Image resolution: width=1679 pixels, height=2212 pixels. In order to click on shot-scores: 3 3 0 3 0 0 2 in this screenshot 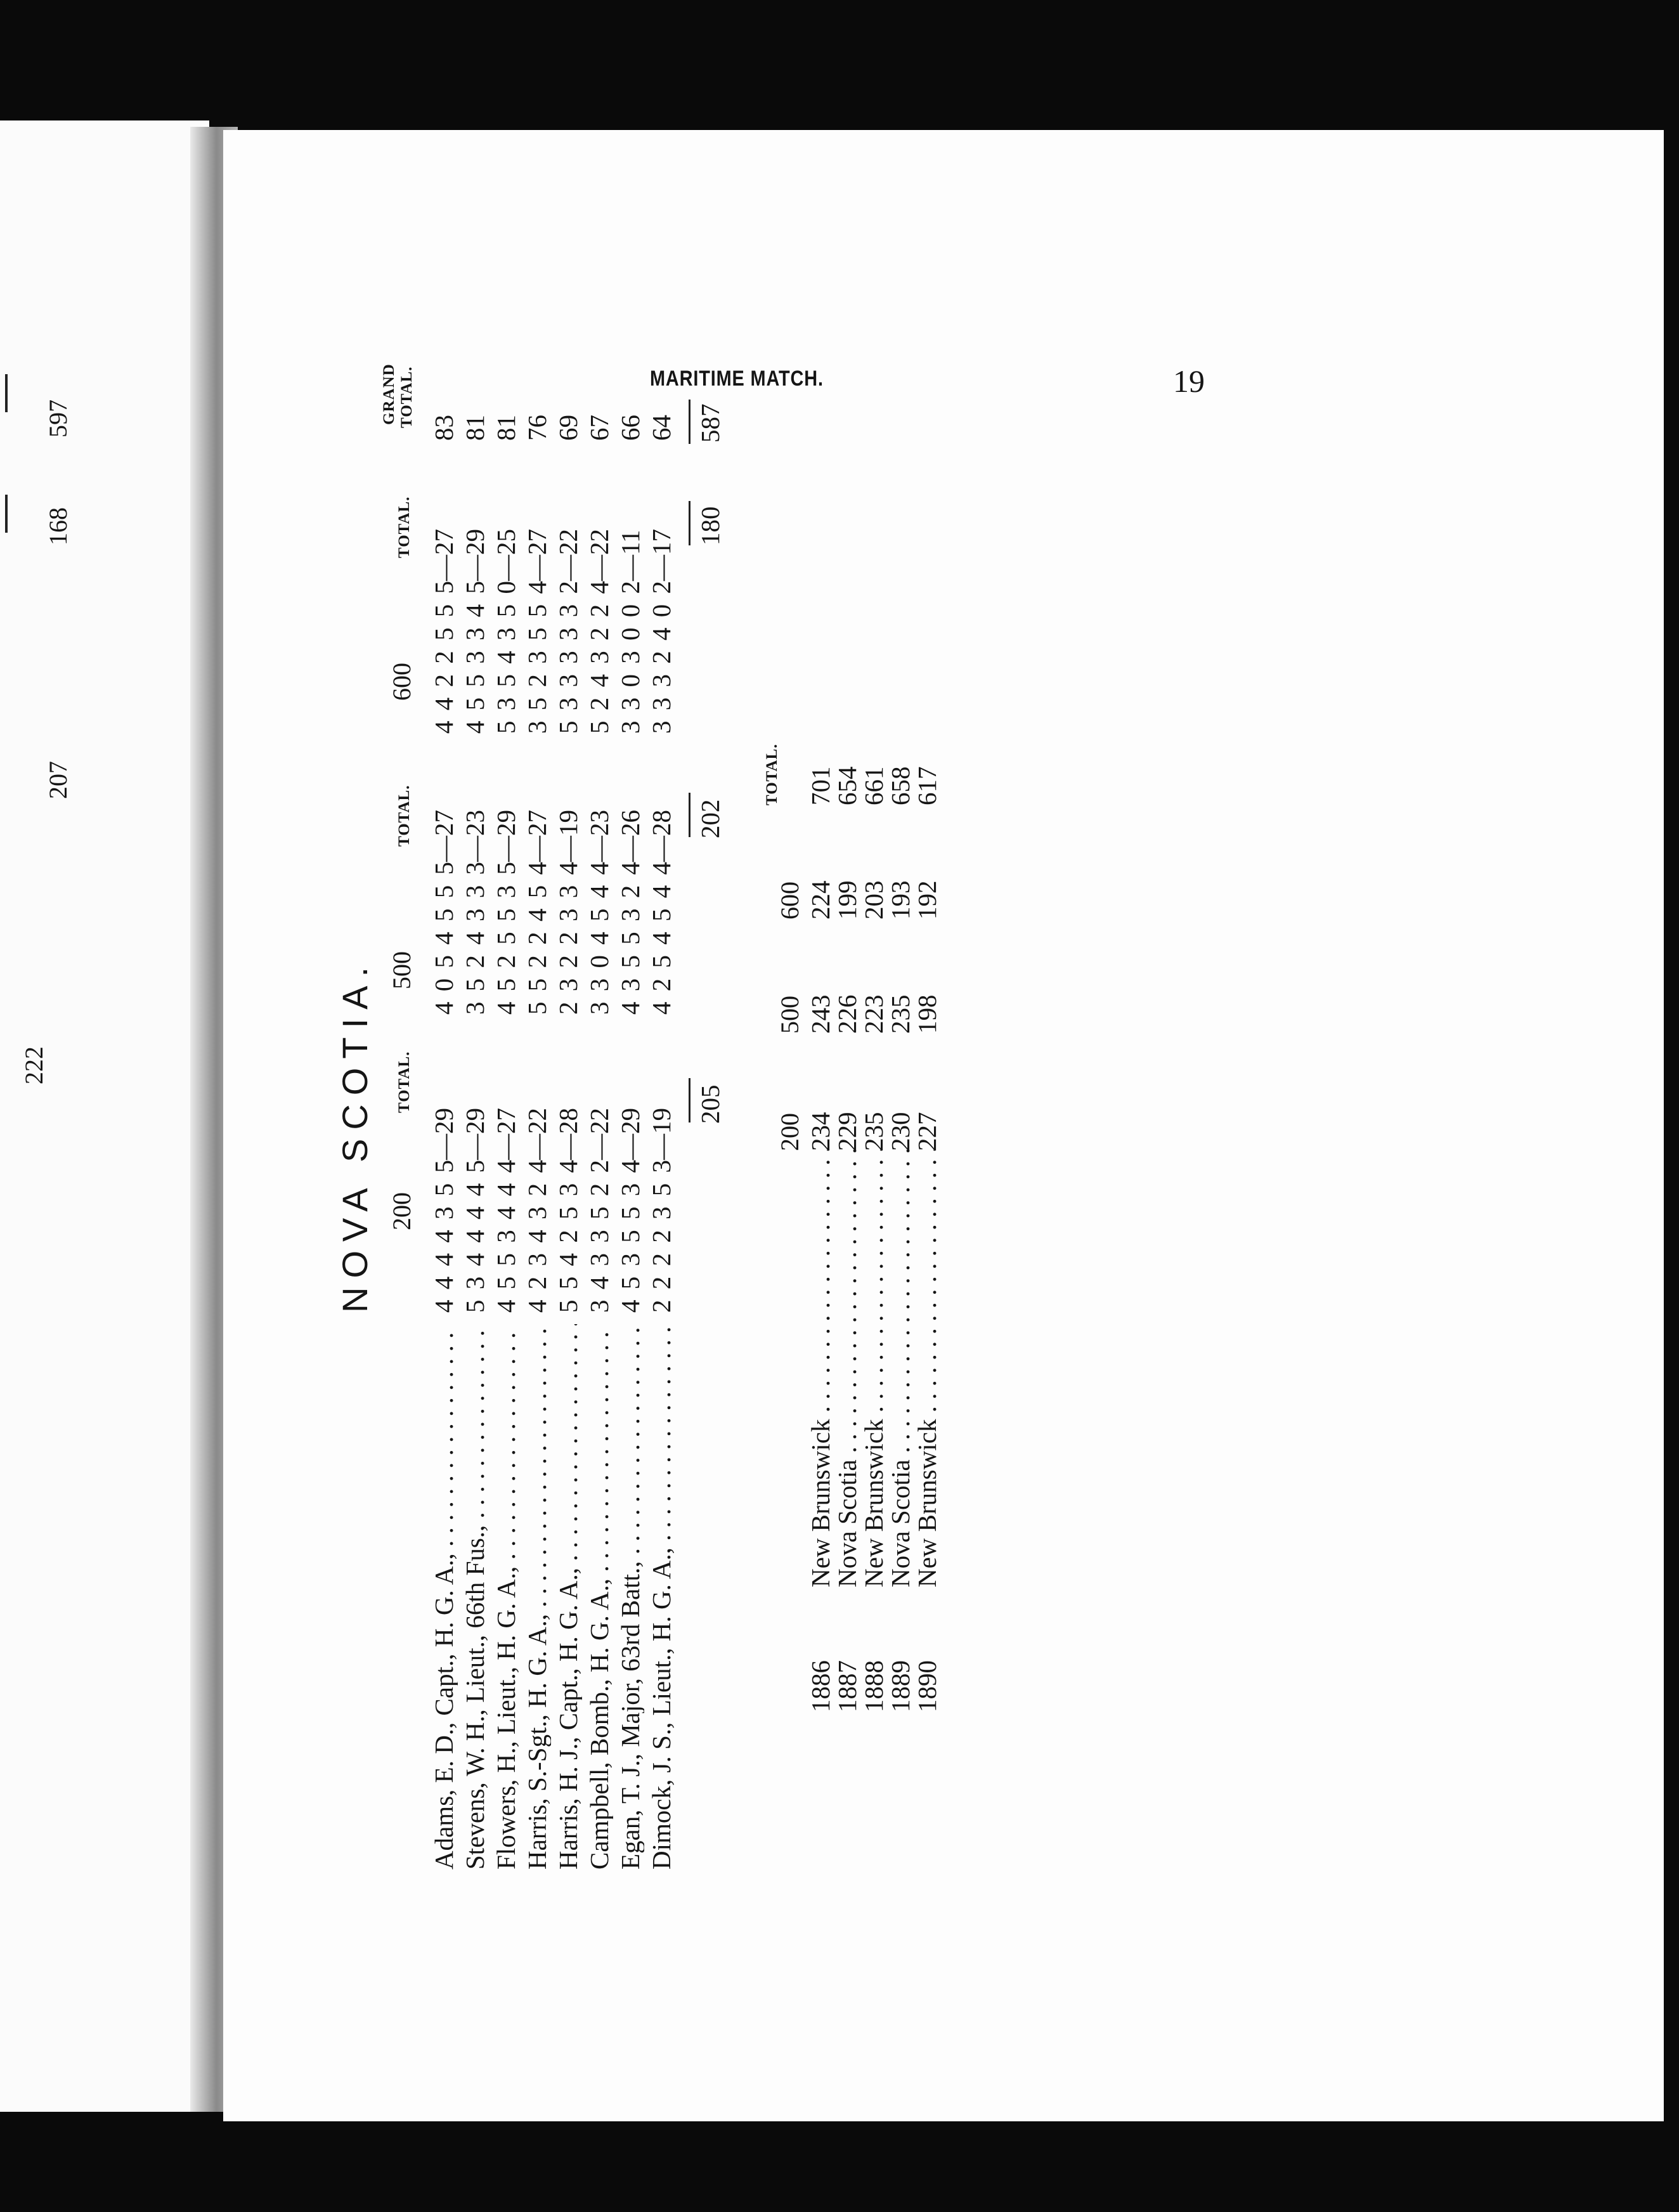, I will do `click(630, 657)`.